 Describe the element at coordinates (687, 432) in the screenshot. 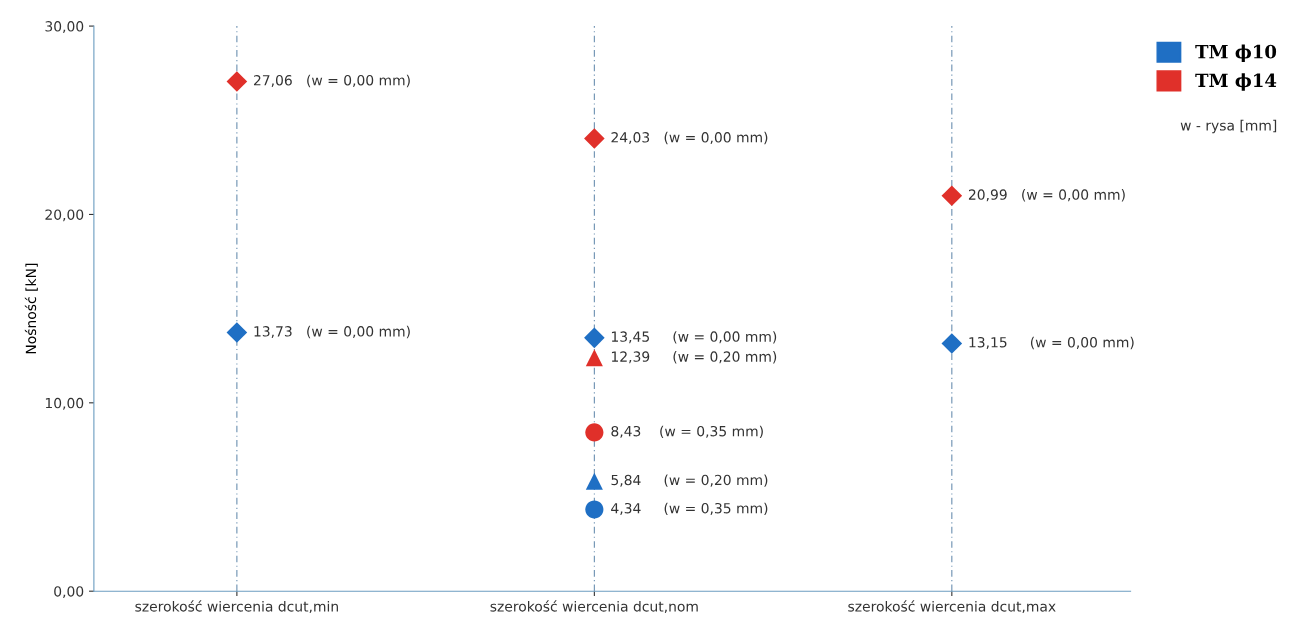

I see `data-label: 8,43 (w = 0,35 mm)` at that location.